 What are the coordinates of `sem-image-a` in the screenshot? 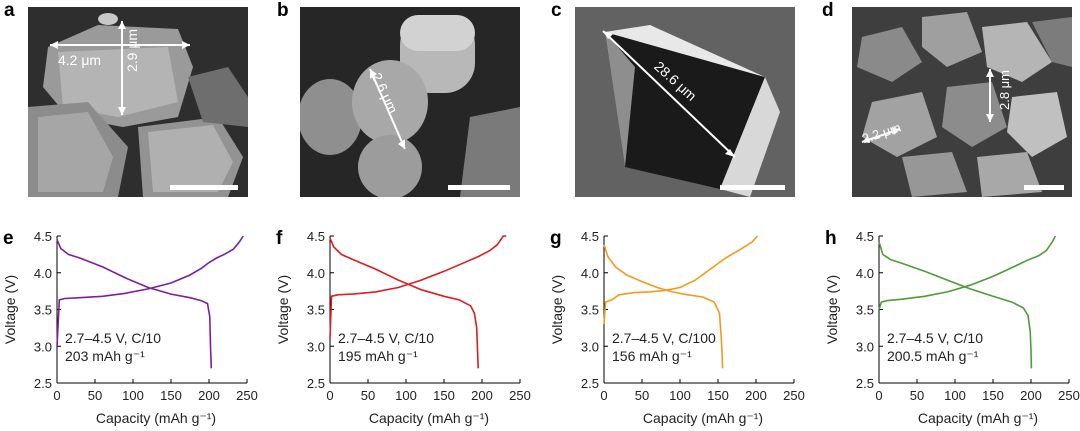 It's located at (138, 102).